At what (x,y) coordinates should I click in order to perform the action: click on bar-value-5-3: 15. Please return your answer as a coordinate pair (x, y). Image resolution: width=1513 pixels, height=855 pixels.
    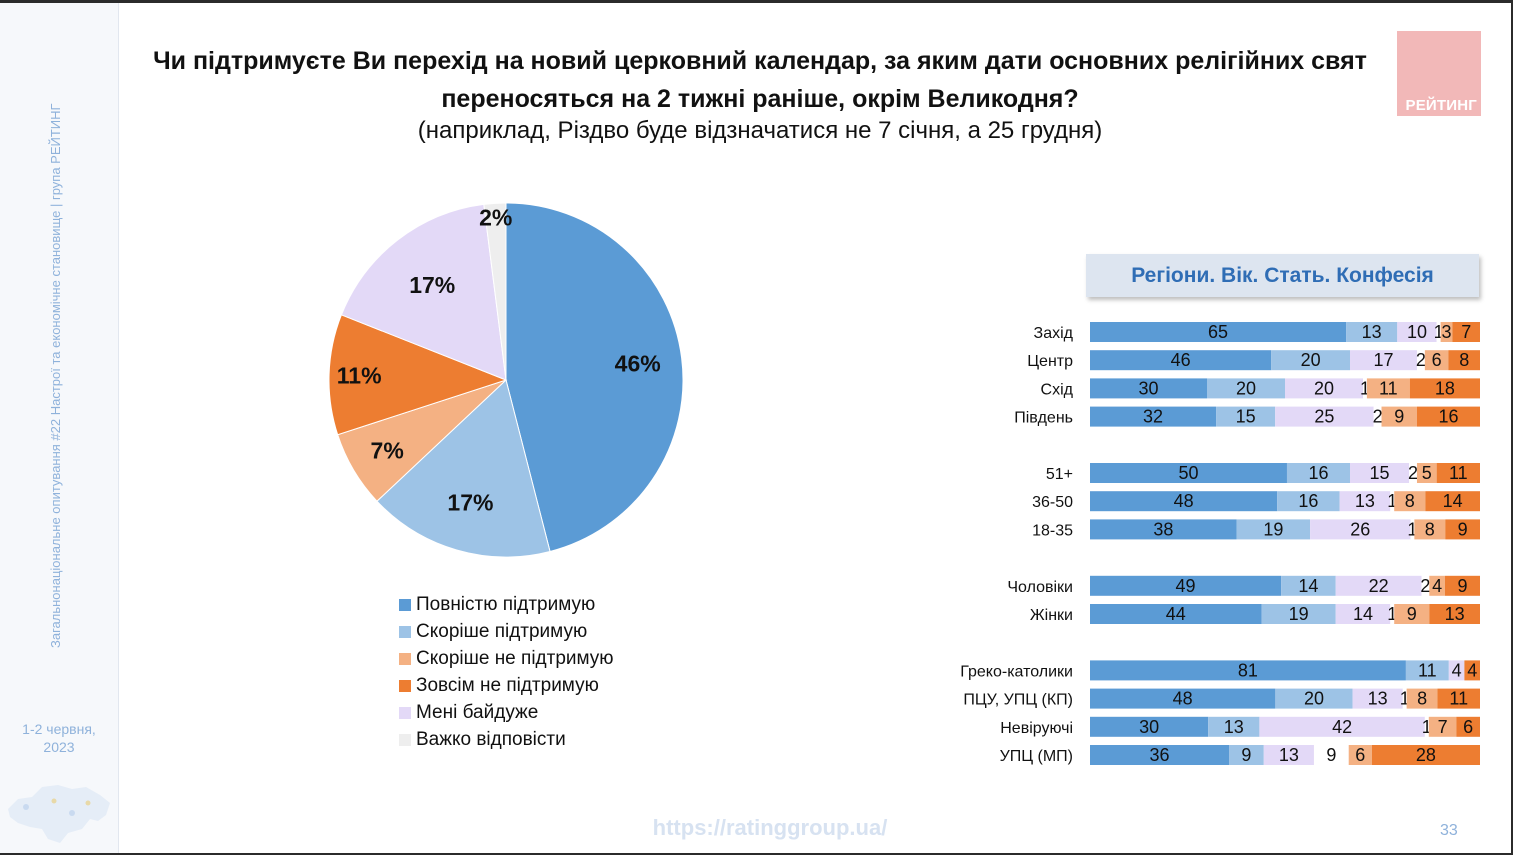
    Looking at the image, I should click on (1380, 473).